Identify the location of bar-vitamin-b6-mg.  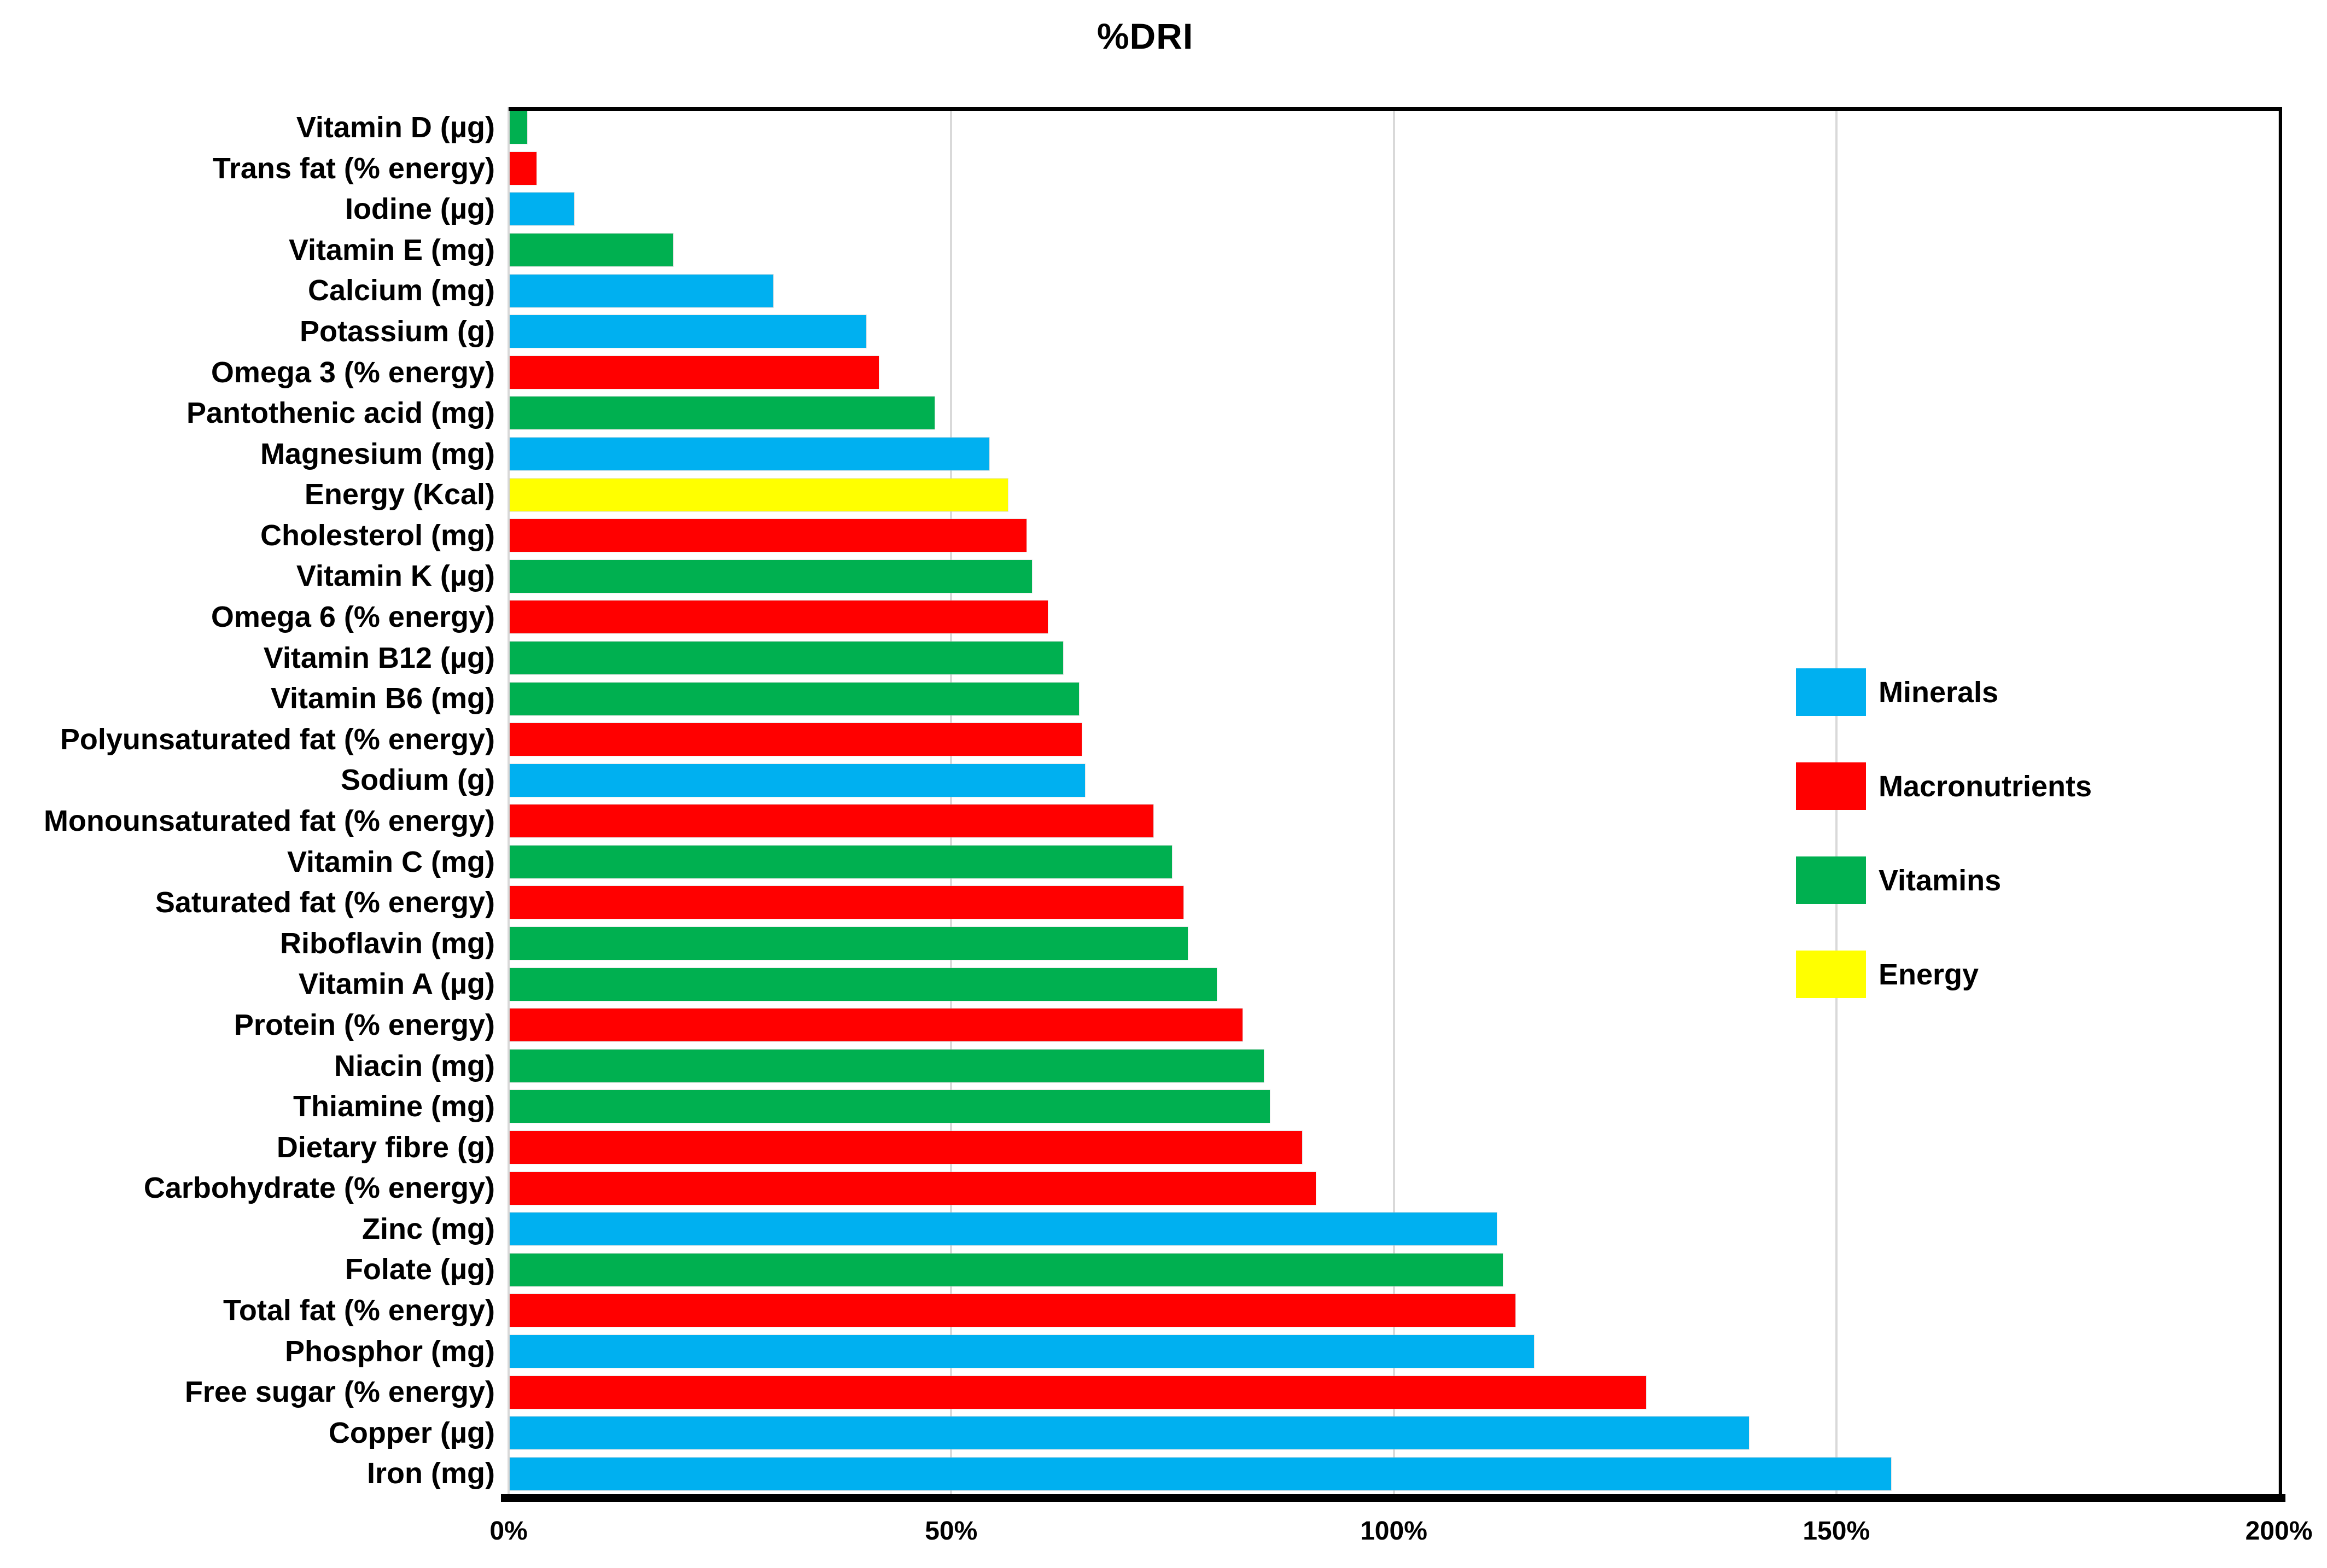
(794, 698).